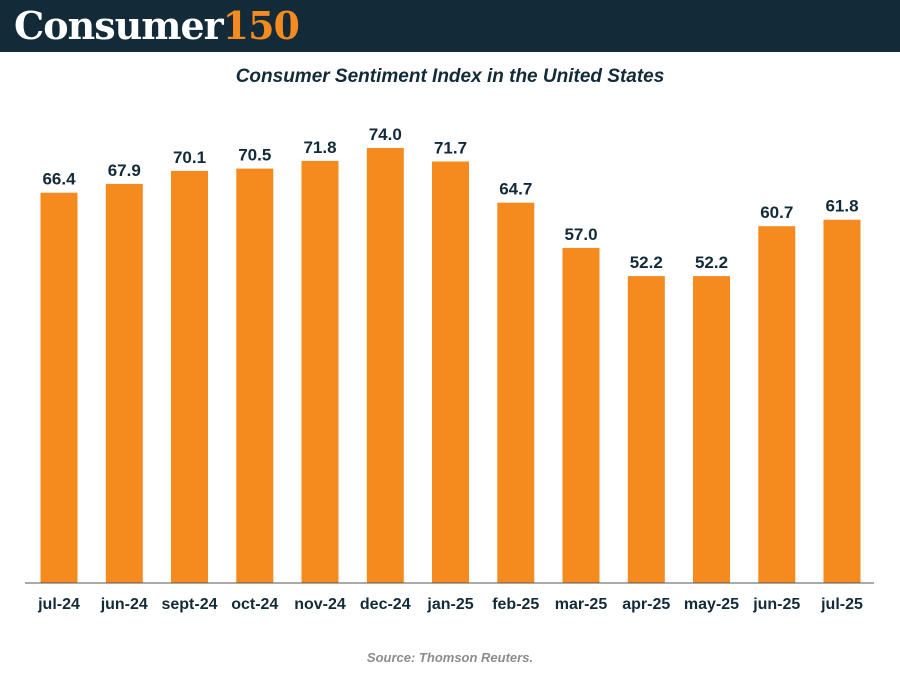 This screenshot has width=900, height=675. I want to click on x-tick-label-jul-24: jul-24, so click(58, 604).